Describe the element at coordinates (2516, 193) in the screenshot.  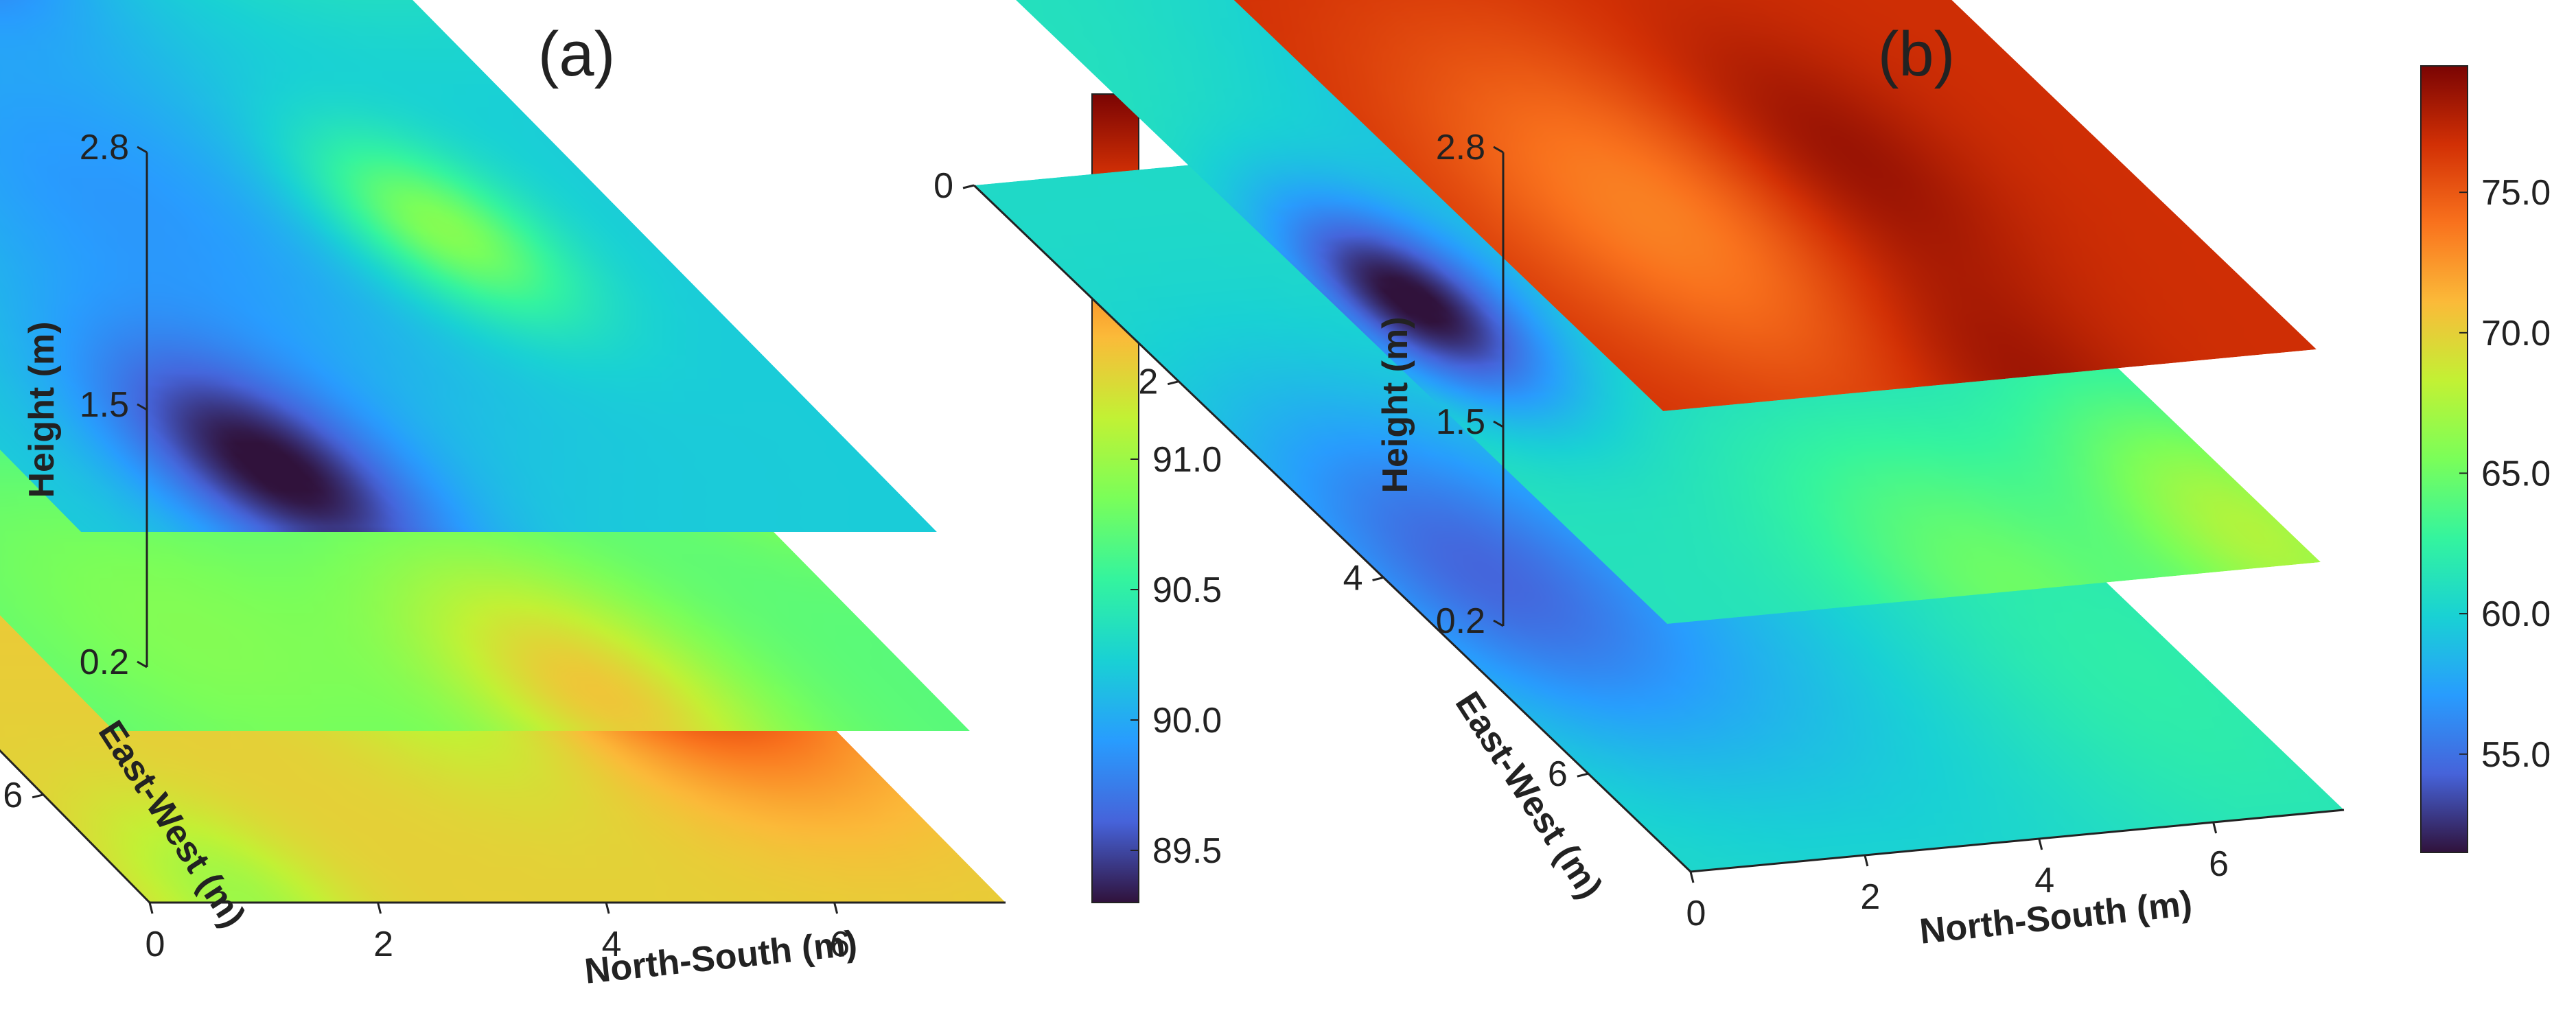
I see `colorbar-tick-label: 75.0` at that location.